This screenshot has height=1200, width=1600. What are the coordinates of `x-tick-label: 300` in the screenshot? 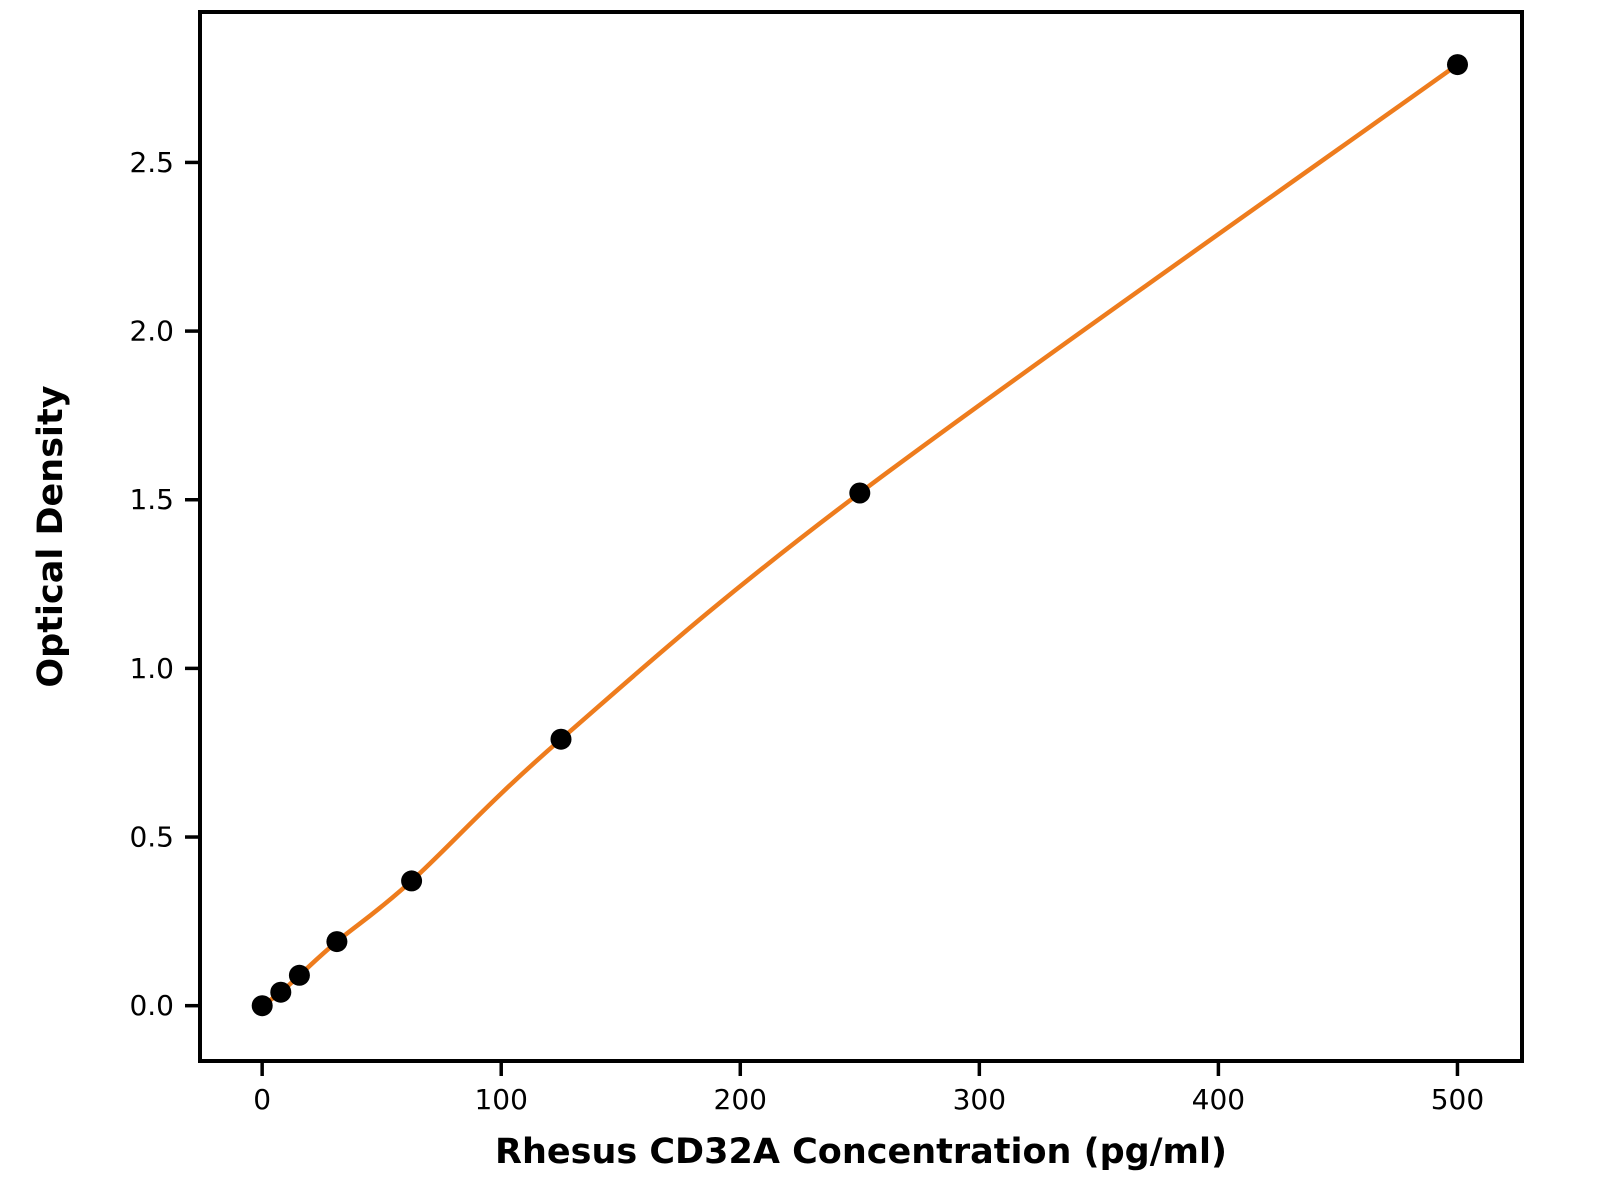 It's located at (979, 1099).